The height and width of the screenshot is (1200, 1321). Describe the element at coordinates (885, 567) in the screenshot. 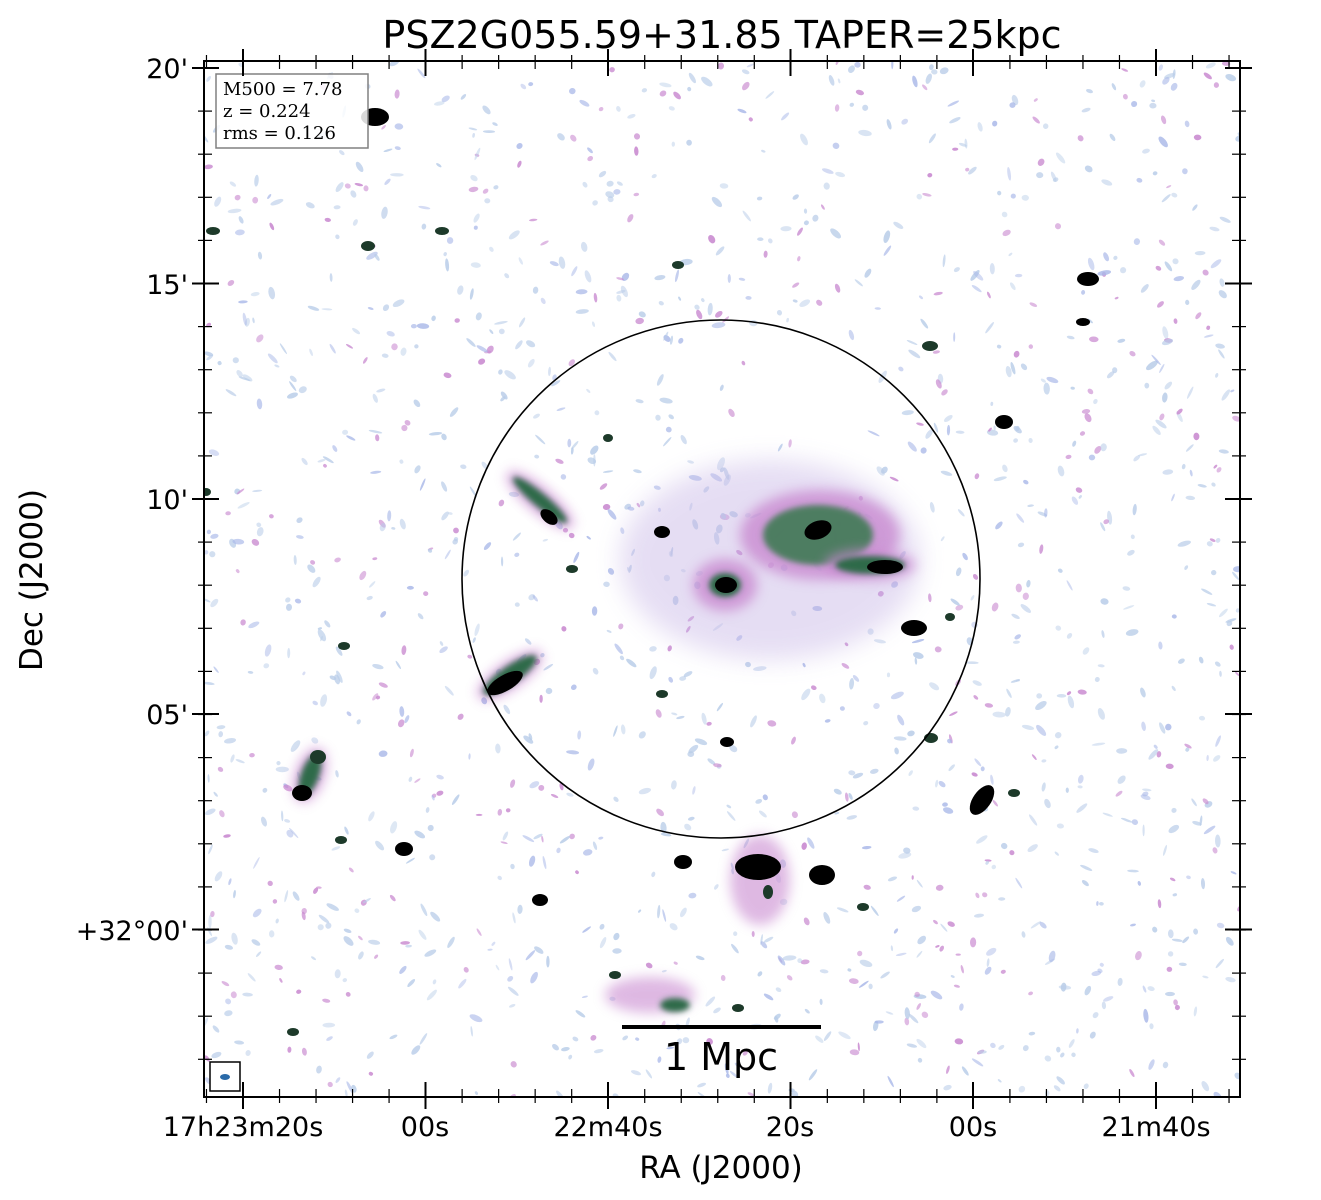

I see `radio-source` at that location.